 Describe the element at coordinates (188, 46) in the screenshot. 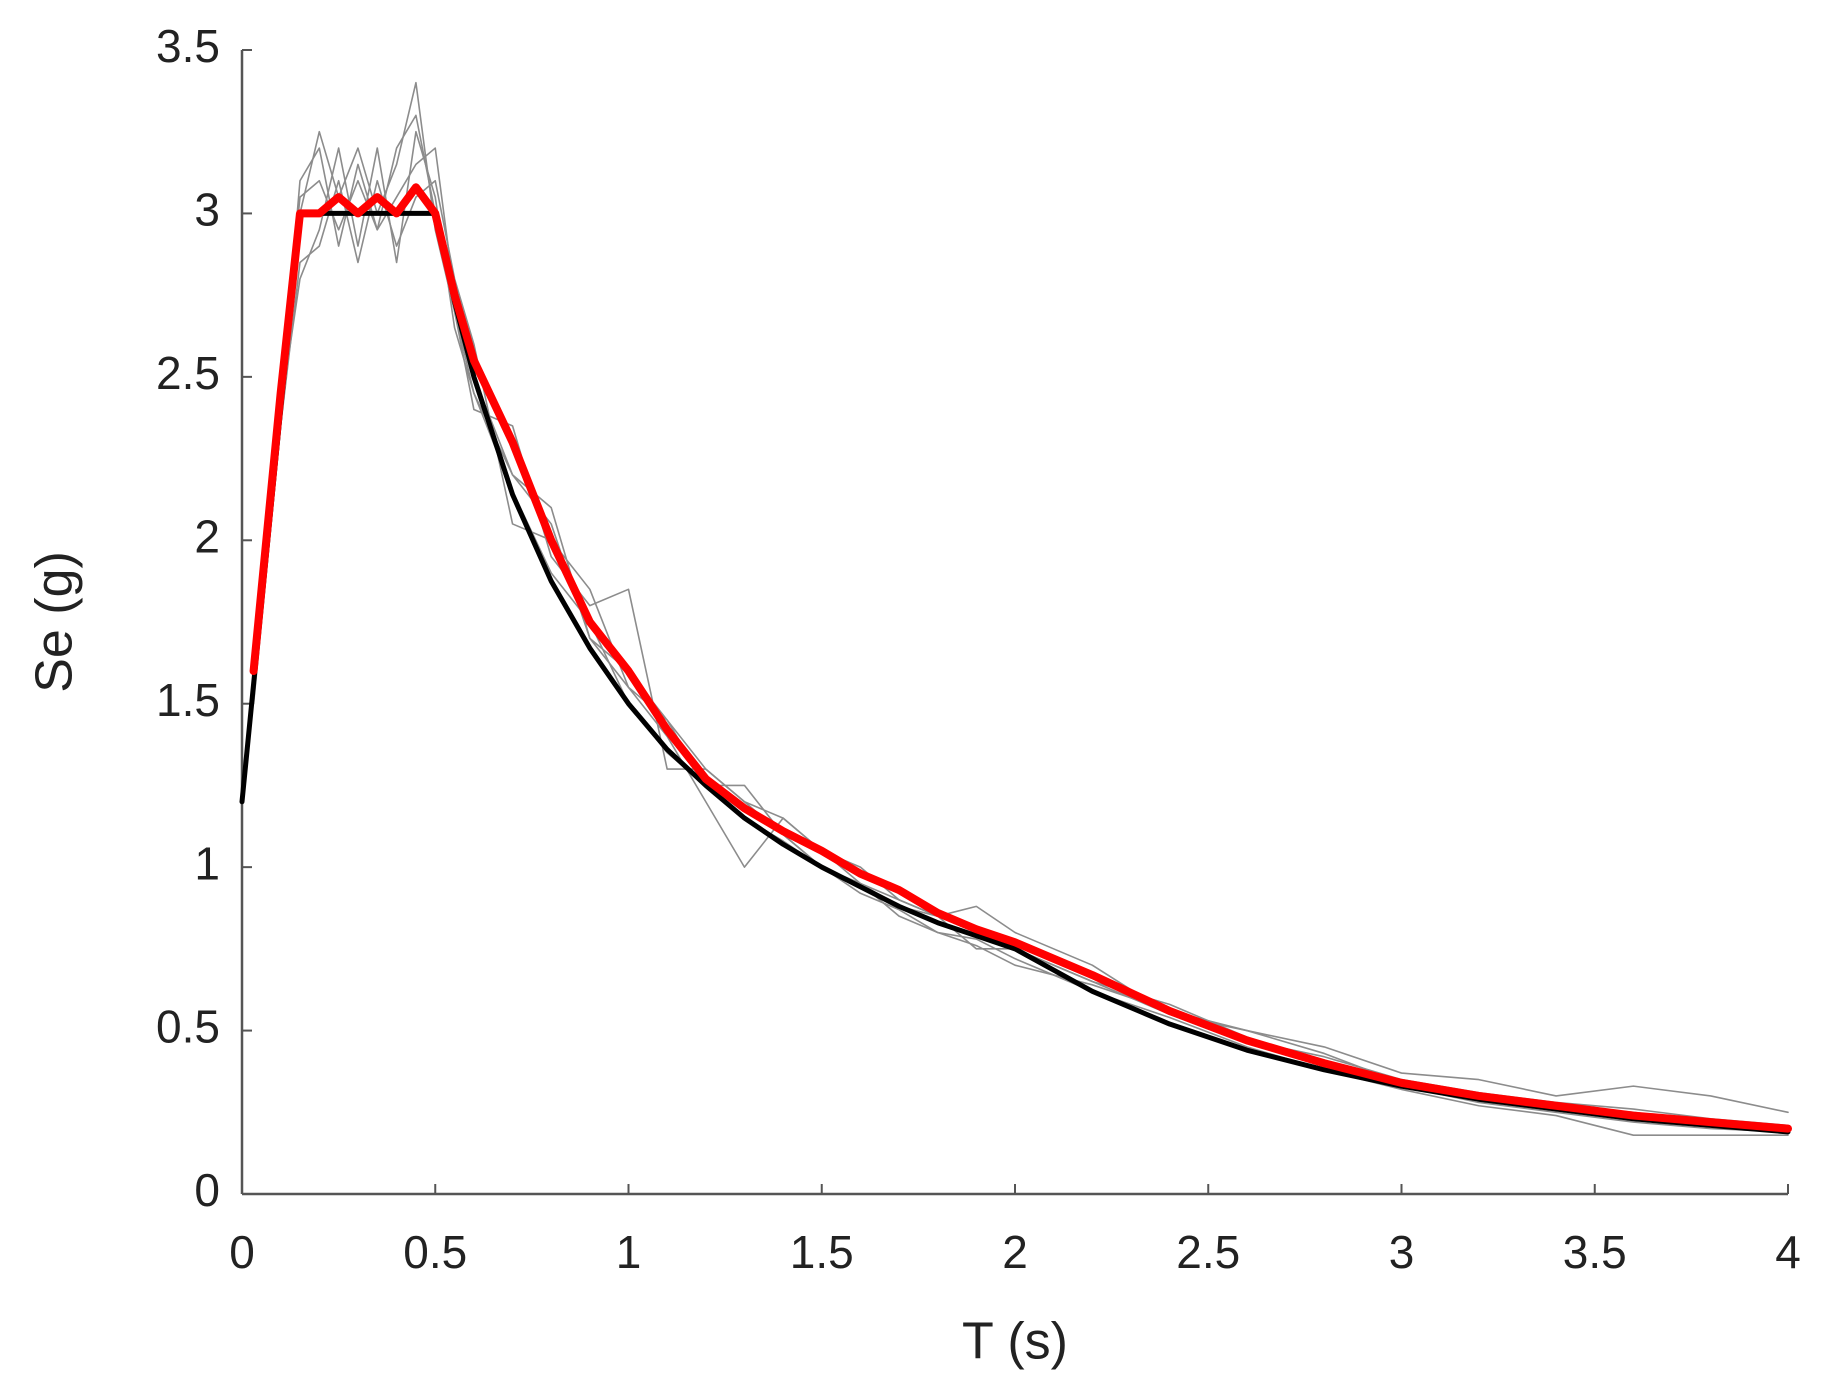

I see `y-tick-label: 3.5` at that location.